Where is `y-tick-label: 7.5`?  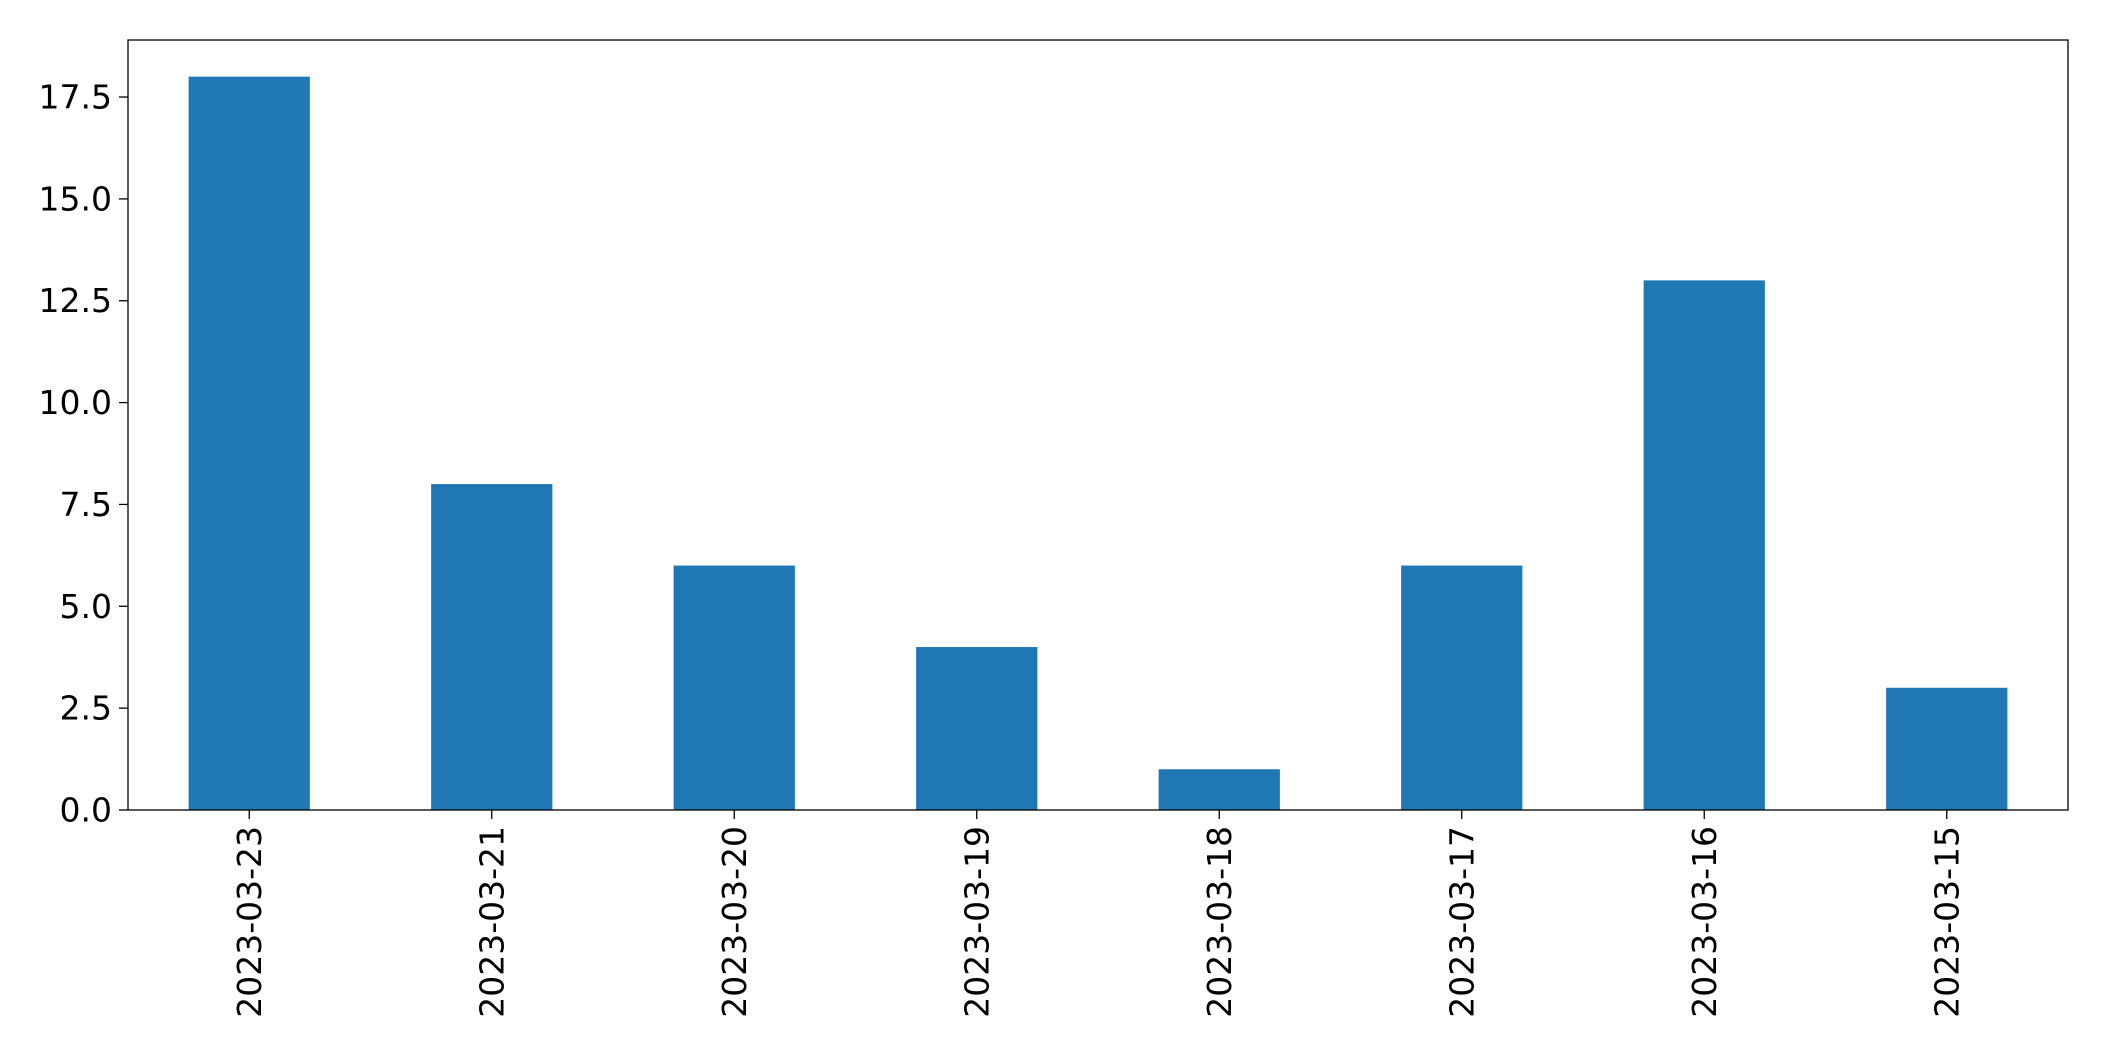 y-tick-label: 7.5 is located at coordinates (86, 504).